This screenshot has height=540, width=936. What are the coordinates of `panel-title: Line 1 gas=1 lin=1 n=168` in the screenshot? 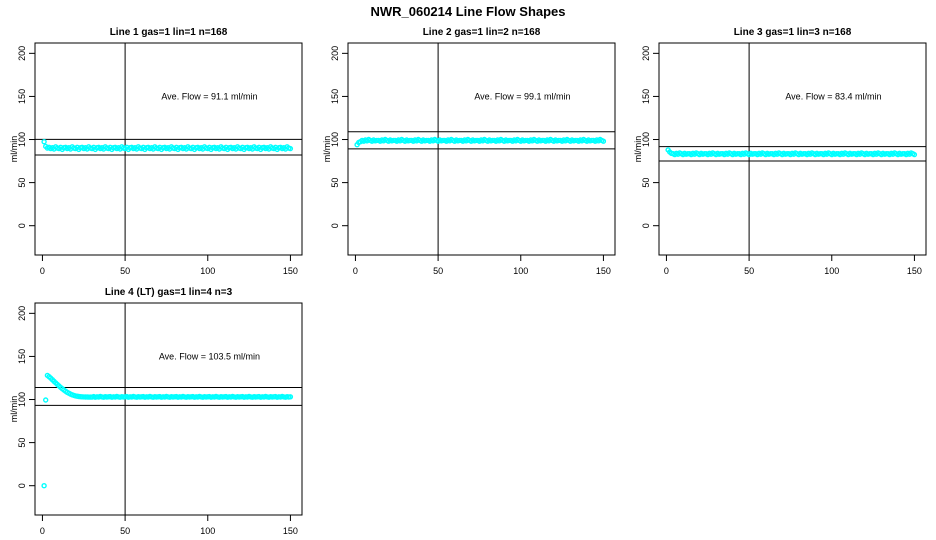 It's located at (169, 32).